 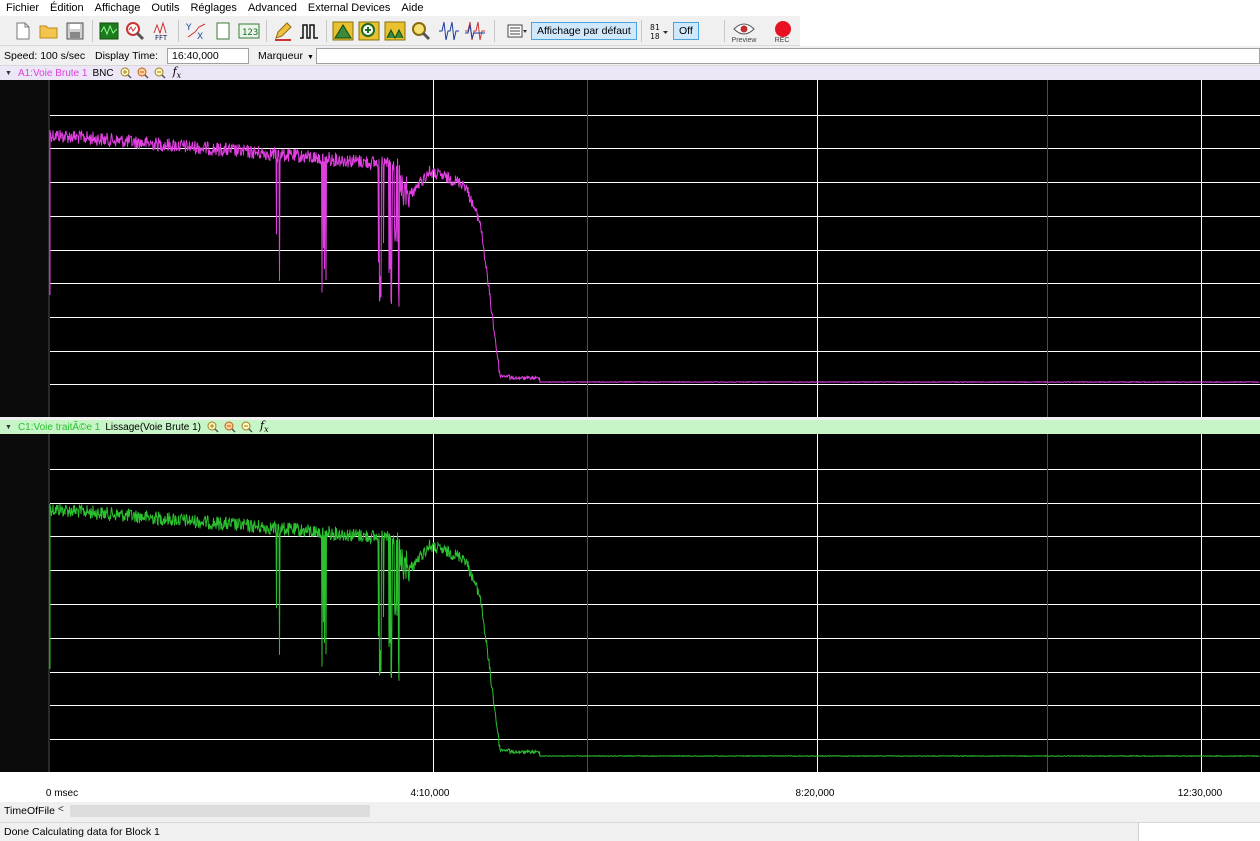 I want to click on marker-label: Marqueur, so click(x=280, y=56).